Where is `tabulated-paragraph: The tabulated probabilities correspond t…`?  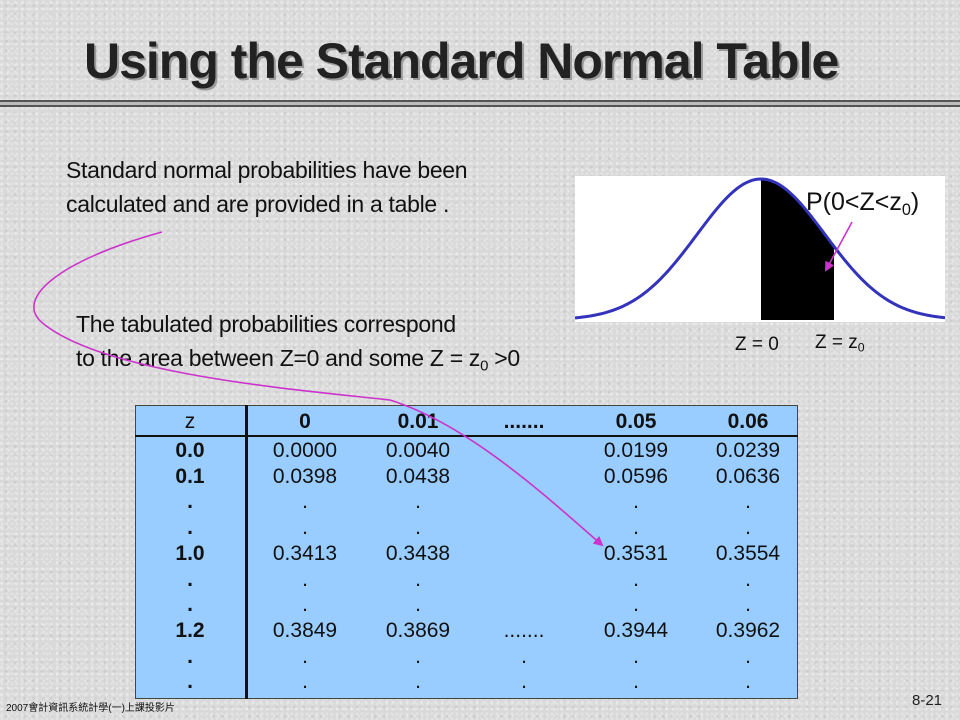 tabulated-paragraph: The tabulated probabilities correspond t… is located at coordinates (298, 341).